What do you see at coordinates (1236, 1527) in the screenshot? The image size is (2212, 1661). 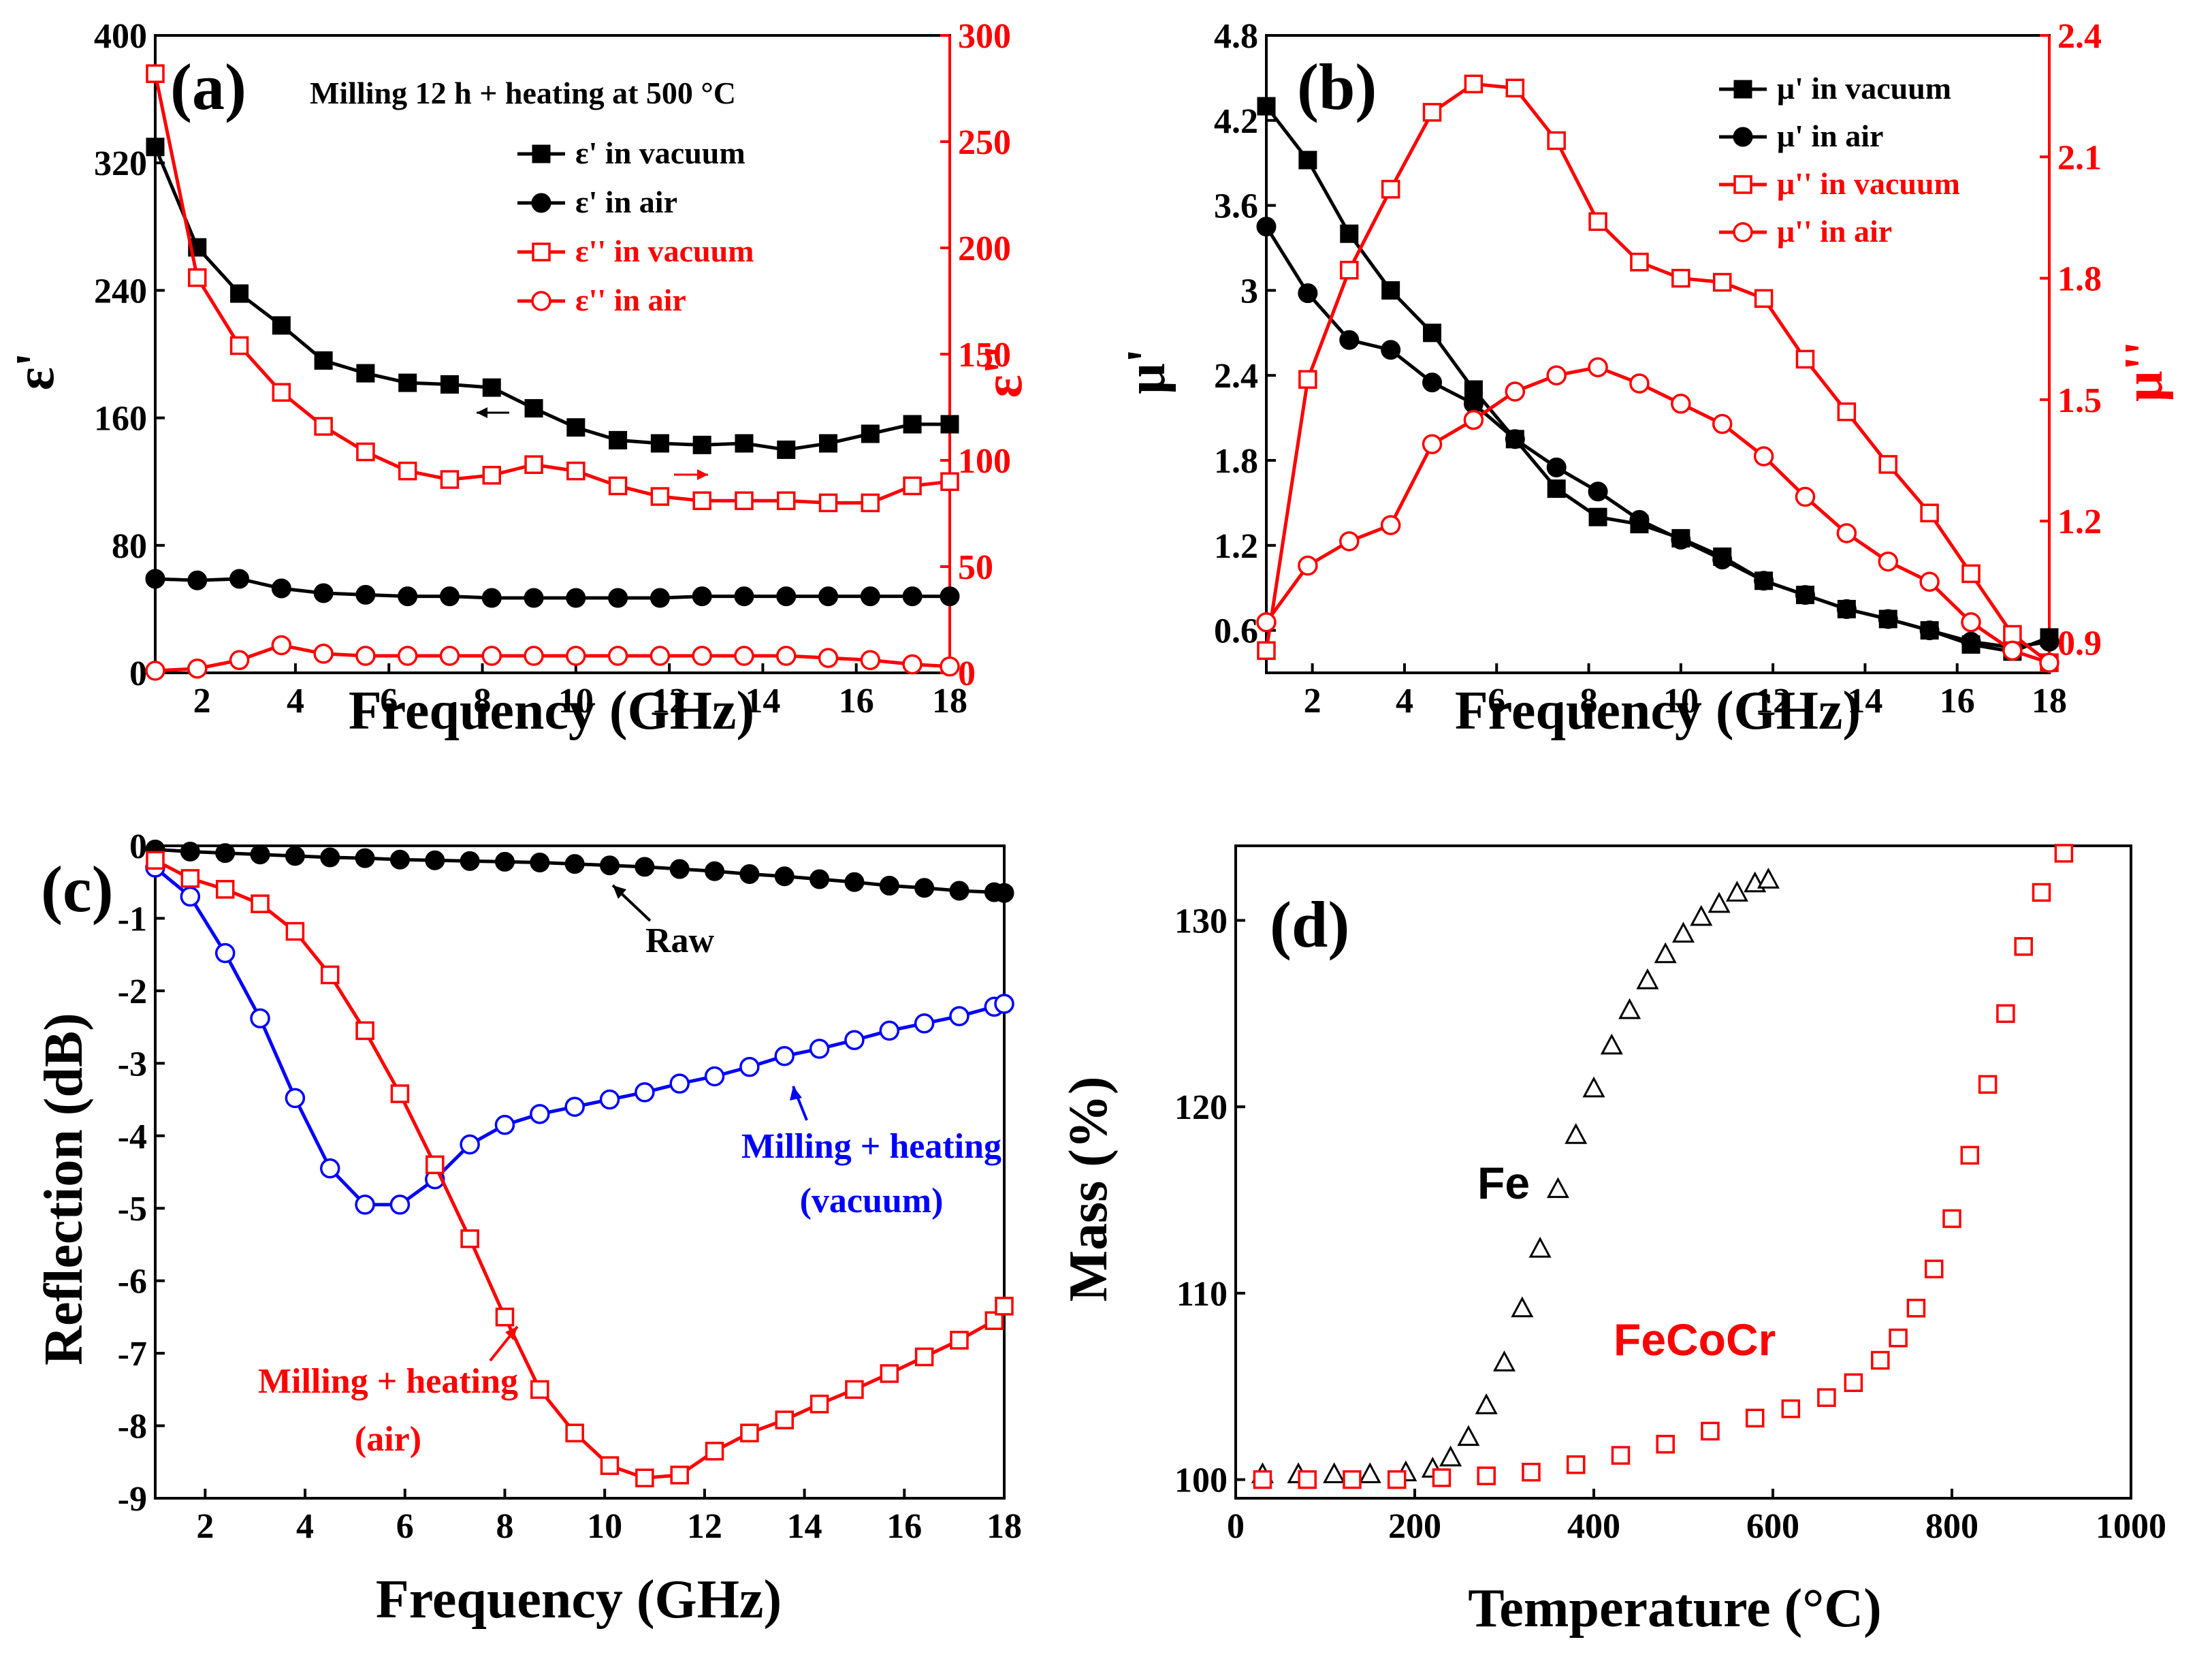 I see `x-tick-label: 0` at bounding box center [1236, 1527].